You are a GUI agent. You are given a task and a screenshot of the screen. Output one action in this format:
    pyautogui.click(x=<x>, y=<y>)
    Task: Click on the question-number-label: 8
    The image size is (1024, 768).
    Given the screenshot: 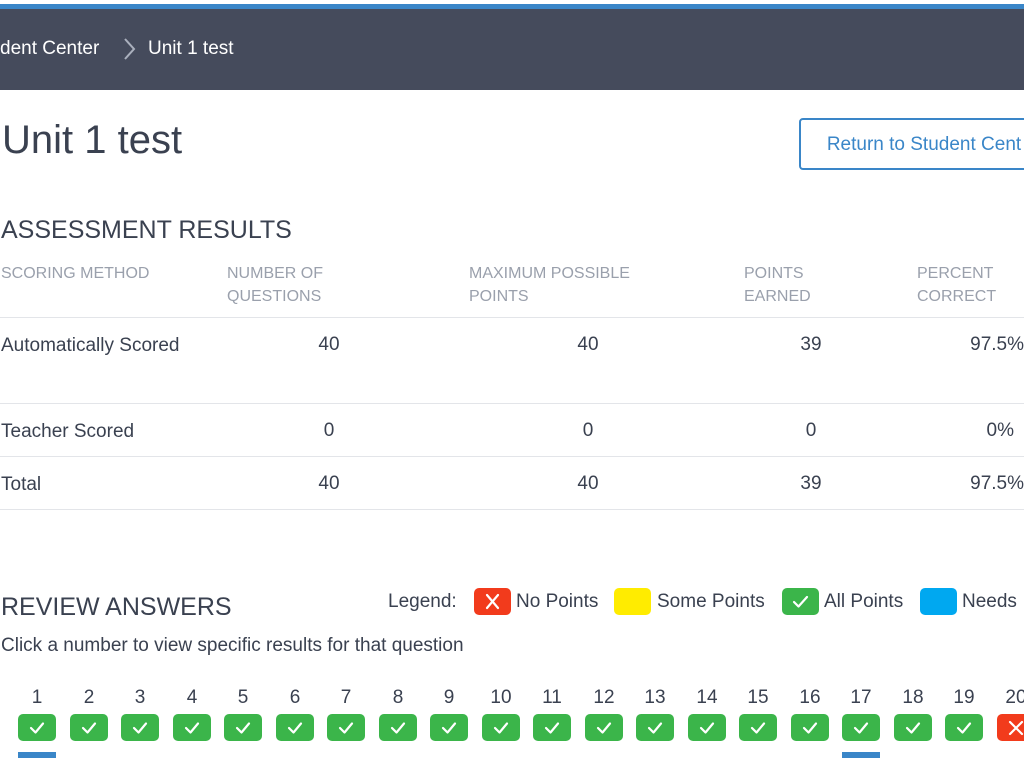 What is the action you would take?
    pyautogui.click(x=398, y=697)
    